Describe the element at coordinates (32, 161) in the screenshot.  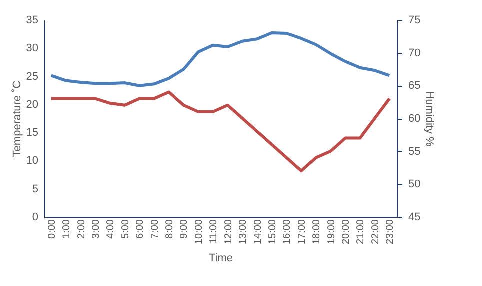
I see `y-tick-label: 10` at that location.